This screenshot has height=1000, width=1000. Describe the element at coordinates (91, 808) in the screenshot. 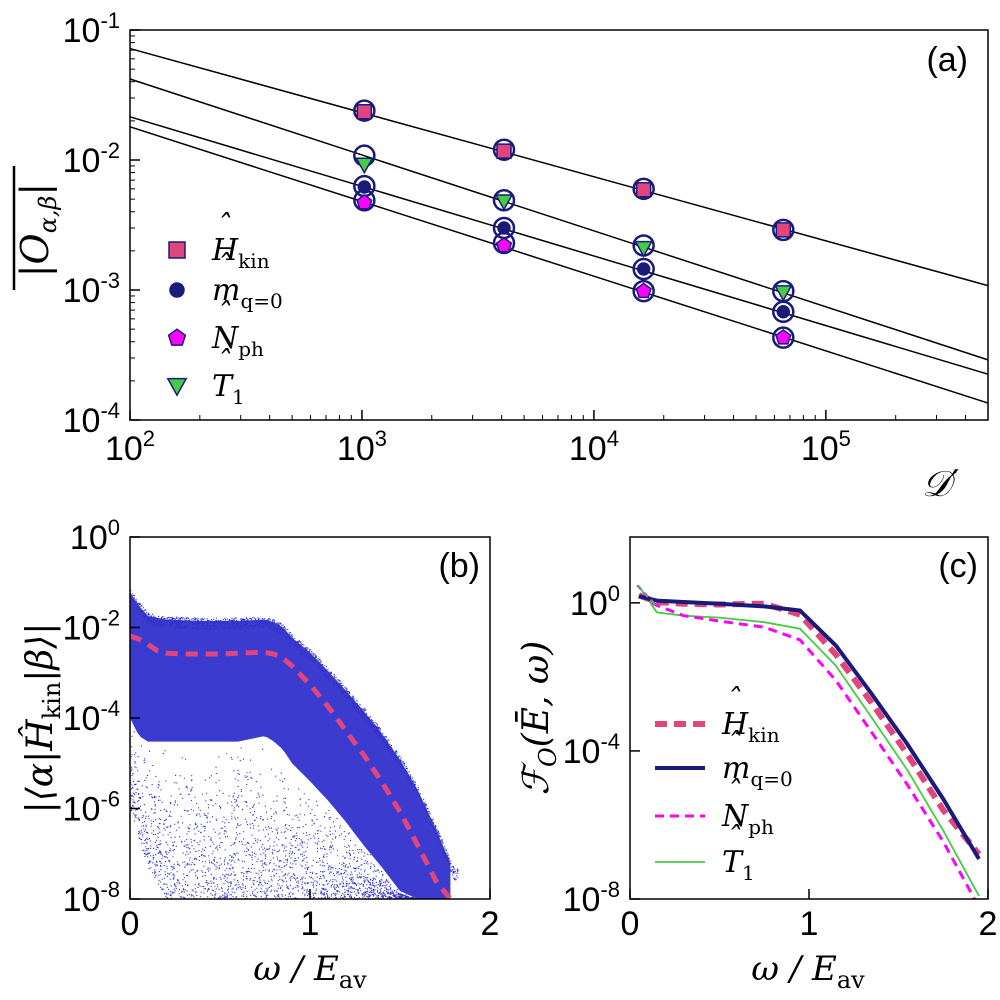

I see `panel-b-ytick-label: 10⁻⁶` at that location.